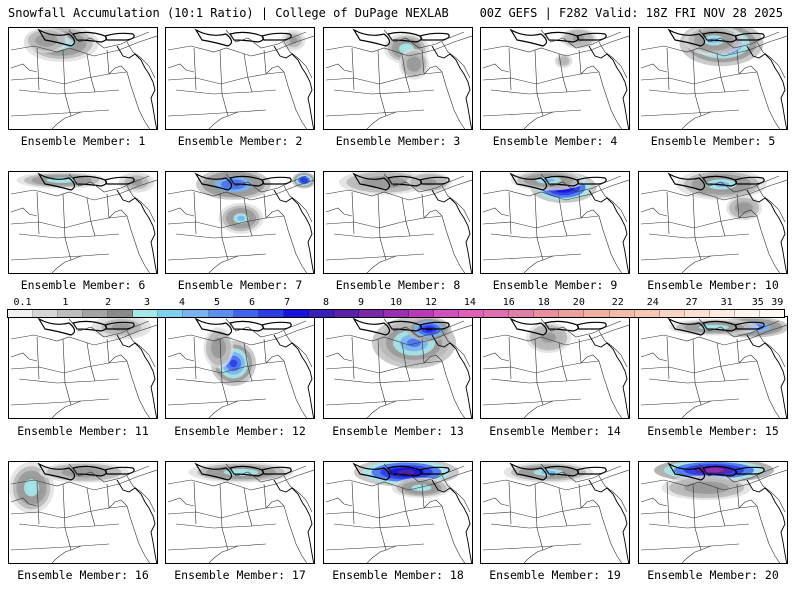  What do you see at coordinates (252, 302) in the screenshot?
I see `colorbar-tick-label: 6` at bounding box center [252, 302].